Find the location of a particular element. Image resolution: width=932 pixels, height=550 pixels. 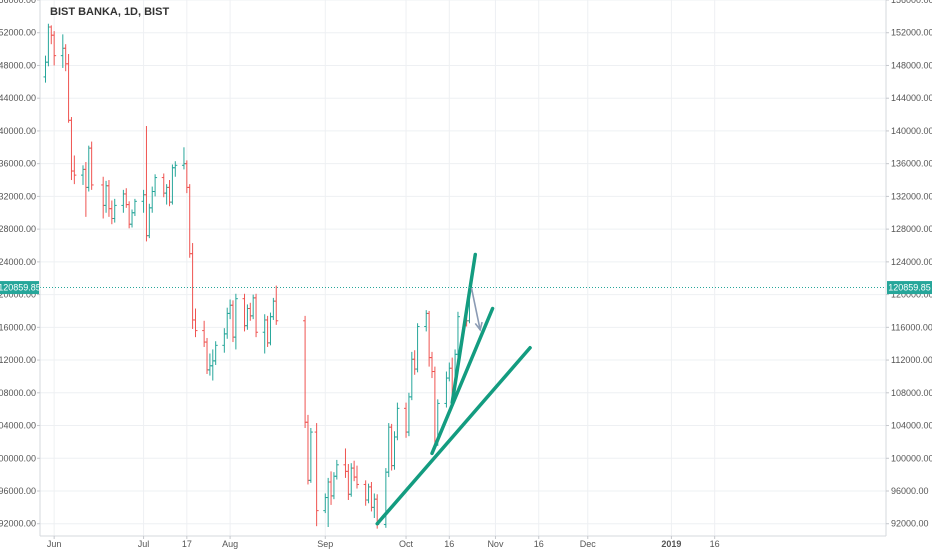

y-tick-label-left: 92000.00 is located at coordinates (18, 524).